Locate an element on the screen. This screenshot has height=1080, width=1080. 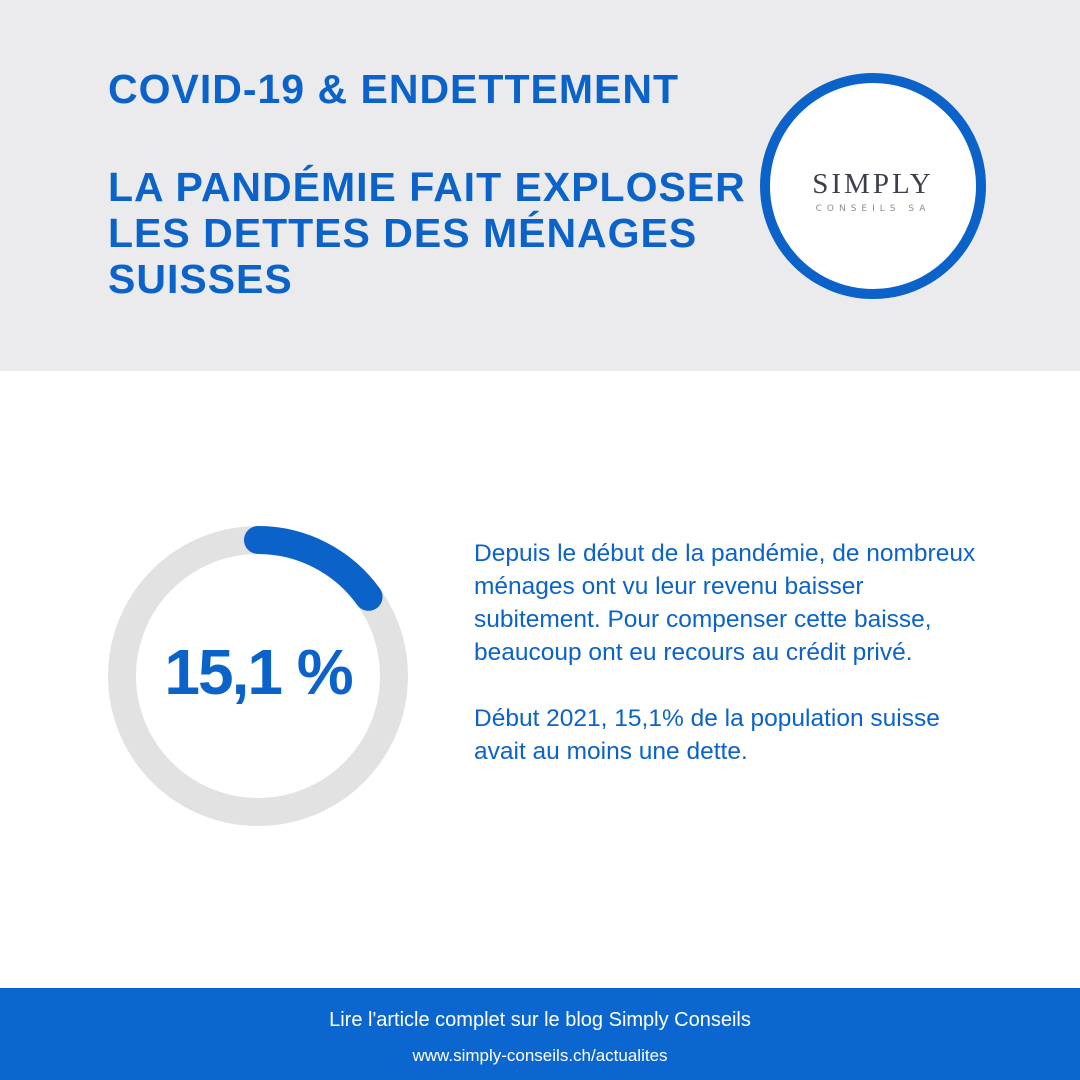
stat-value: 15,1 % is located at coordinates (258, 672).